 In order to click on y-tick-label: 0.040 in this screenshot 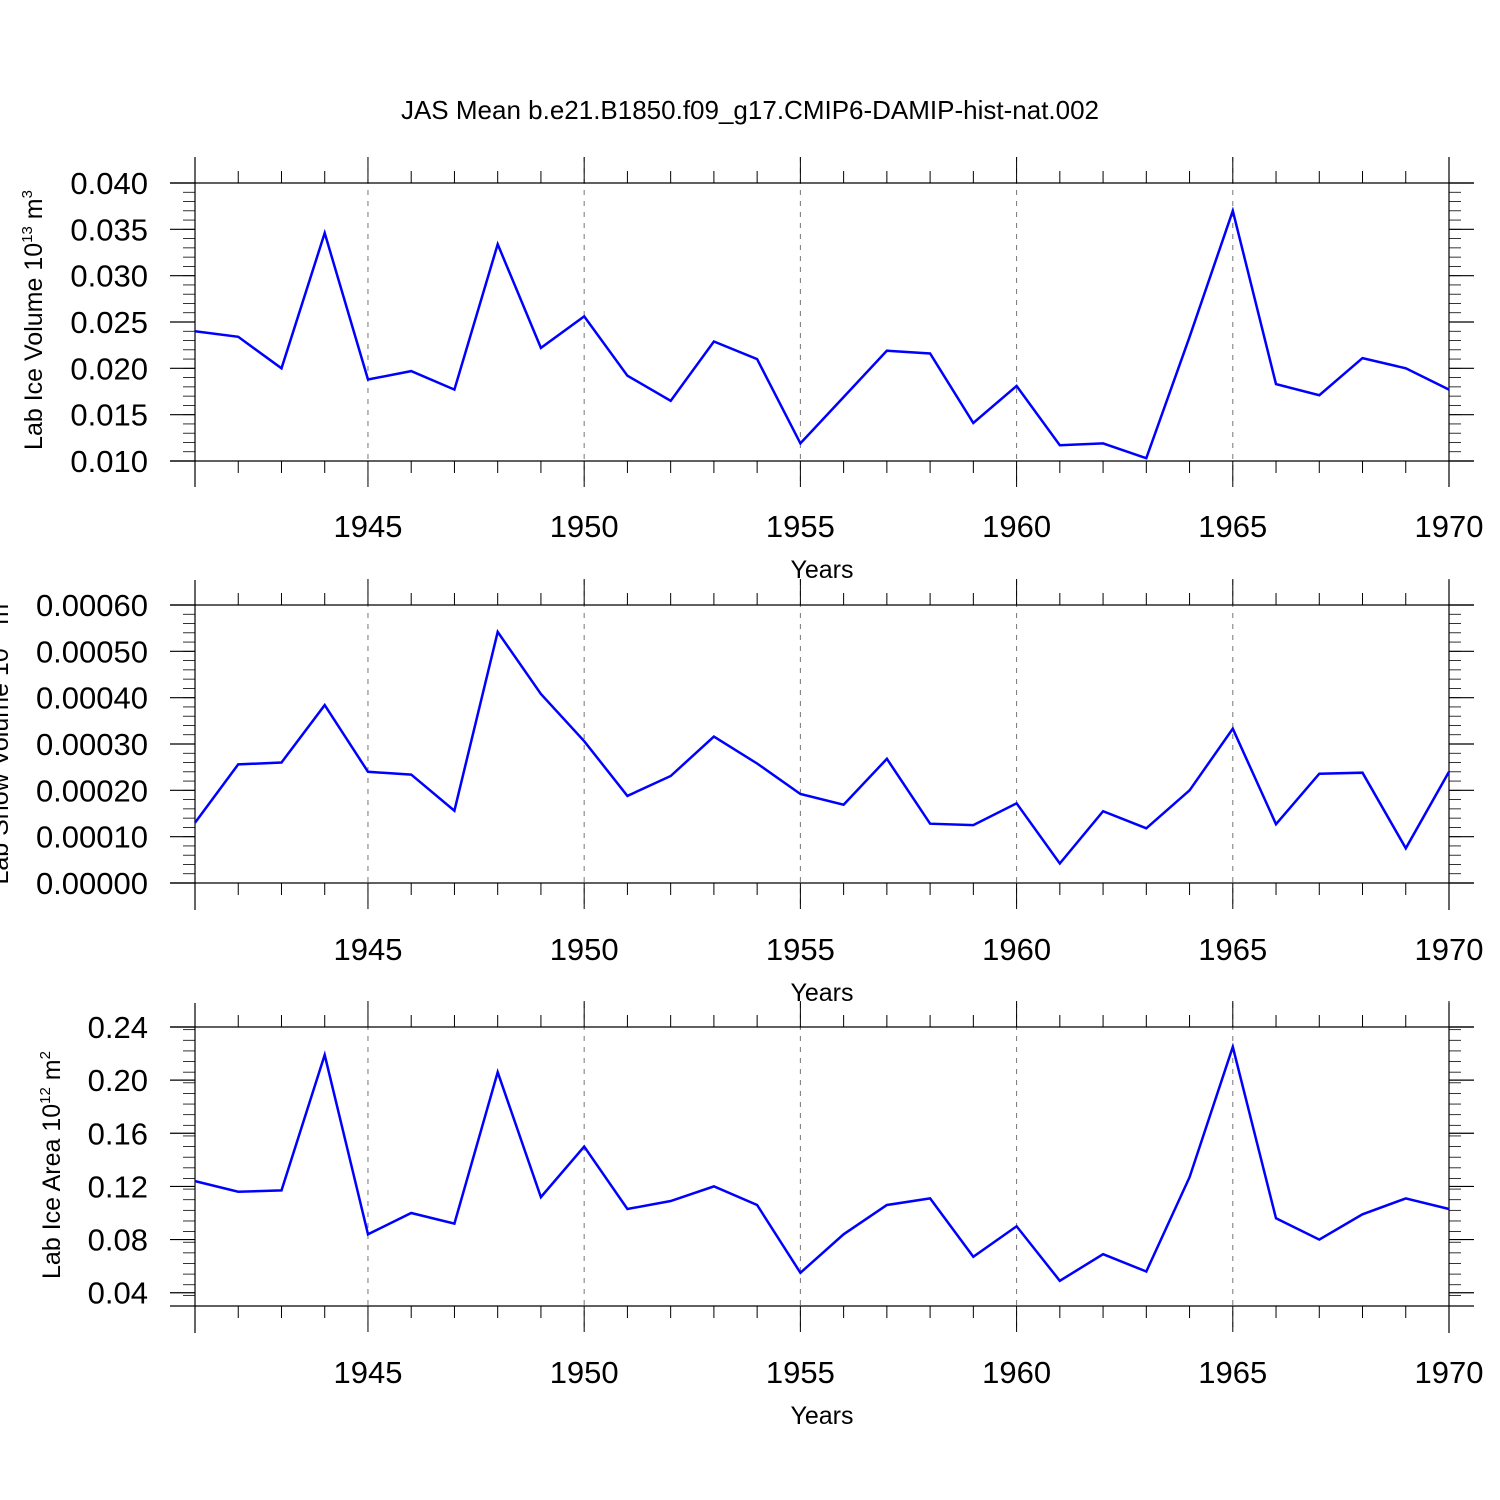, I will do `click(109, 183)`.